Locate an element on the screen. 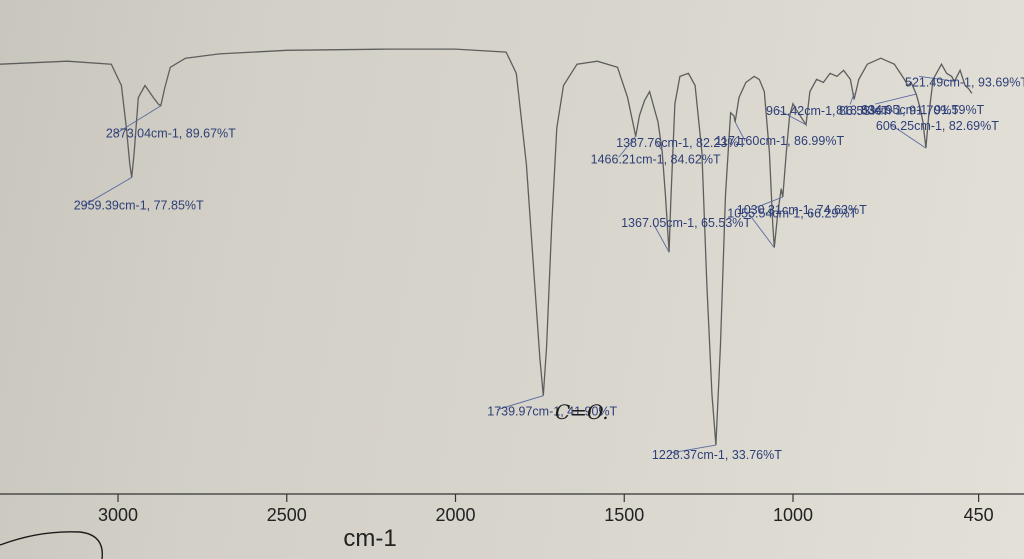  peak-annotation: 521.49cm-1, 93.69%T is located at coordinates (964, 82).